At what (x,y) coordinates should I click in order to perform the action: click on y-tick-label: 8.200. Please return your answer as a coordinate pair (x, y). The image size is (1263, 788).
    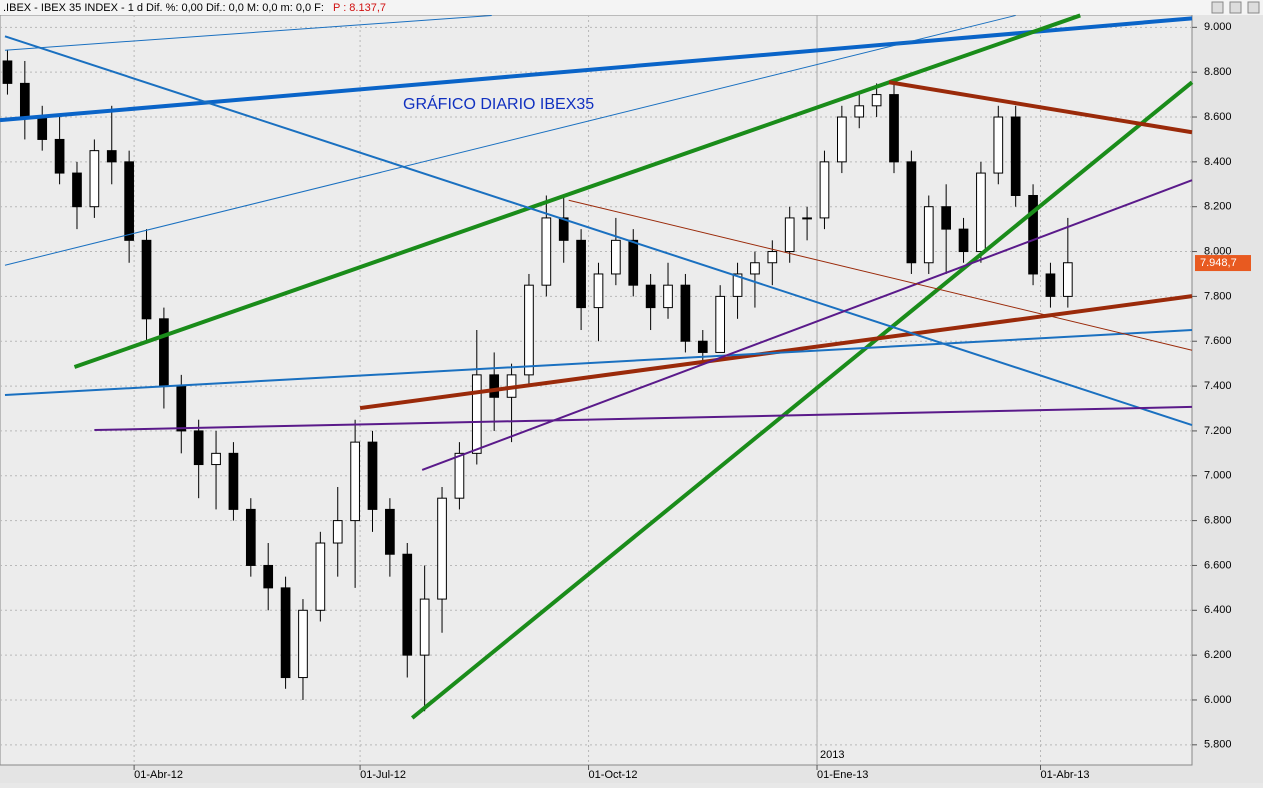
    Looking at the image, I should click on (1218, 207).